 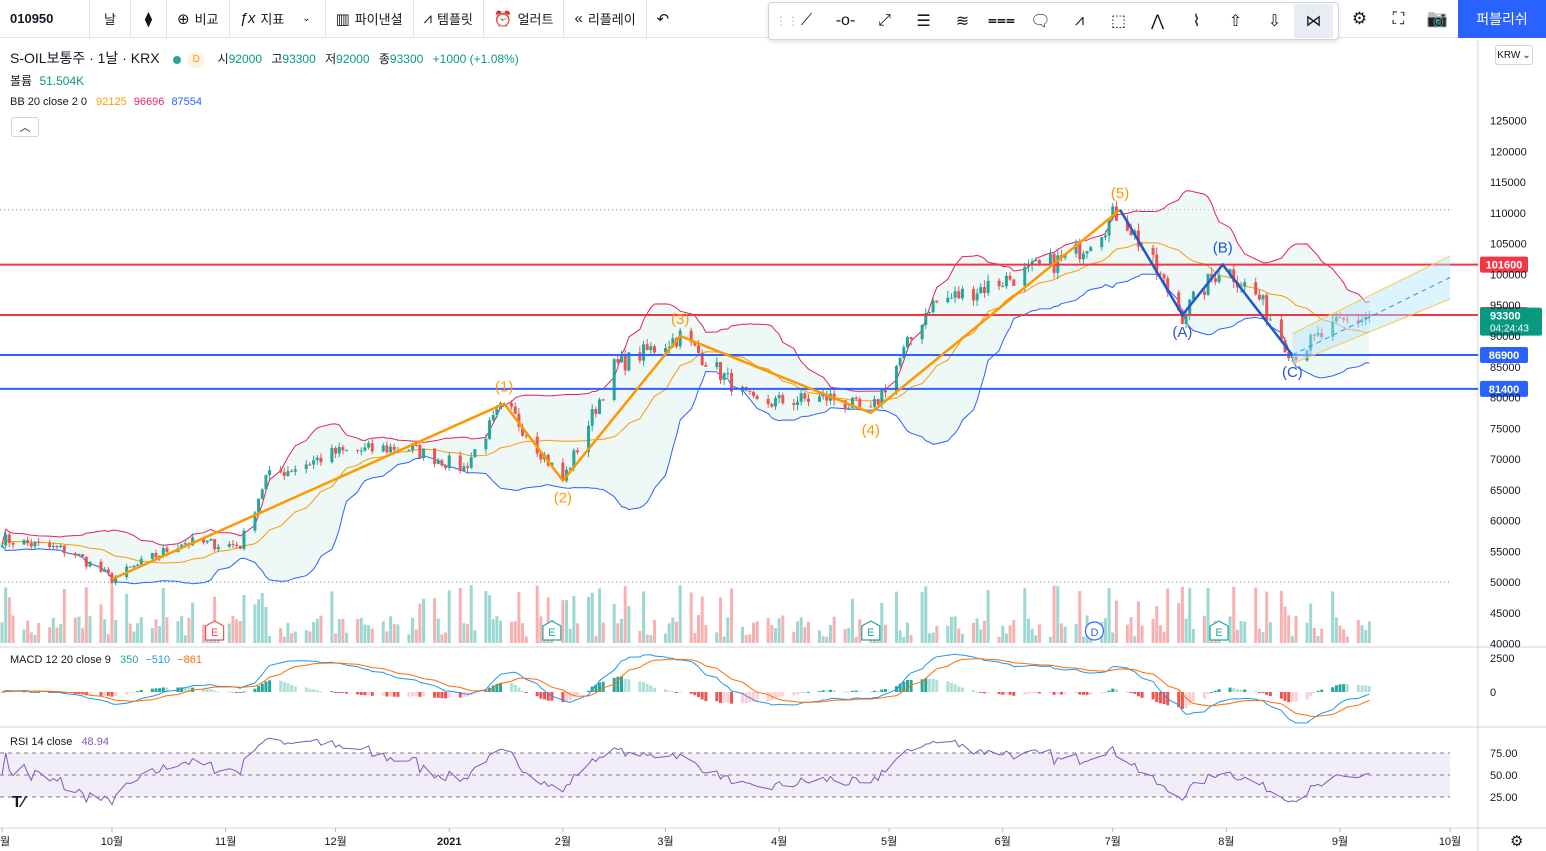 I want to click on xabcd-pattern-tool: ⋈, so click(x=1313, y=21).